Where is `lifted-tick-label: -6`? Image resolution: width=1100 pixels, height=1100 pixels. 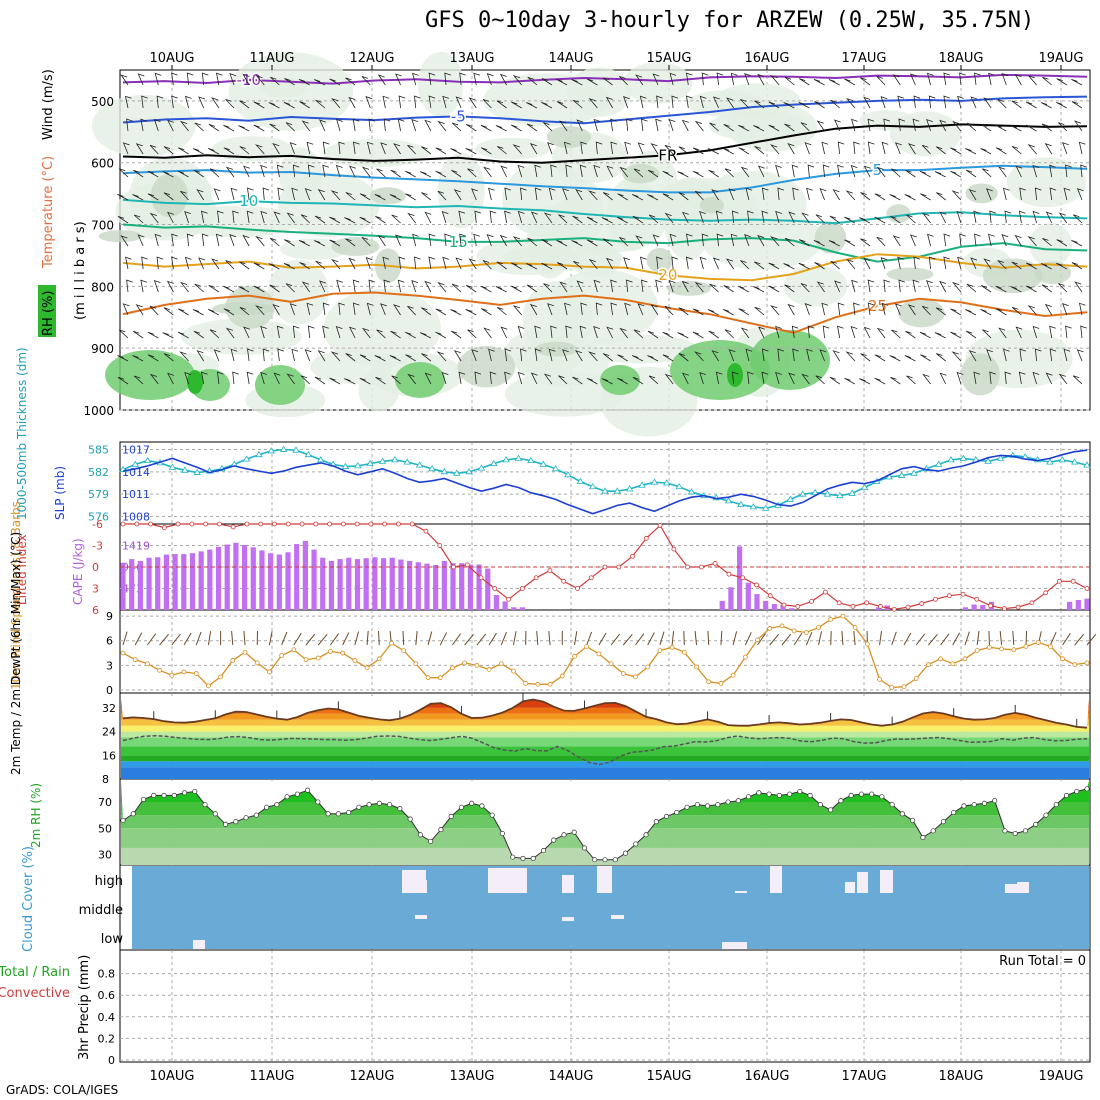
lifted-tick-label: -6 is located at coordinates (97, 524).